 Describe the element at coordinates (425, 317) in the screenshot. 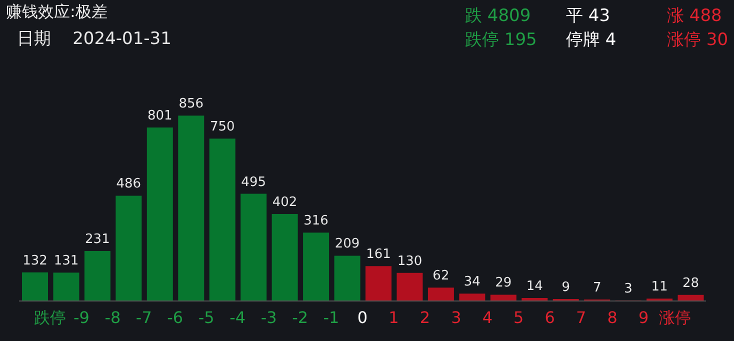

I see `x-tick-label: 2` at that location.